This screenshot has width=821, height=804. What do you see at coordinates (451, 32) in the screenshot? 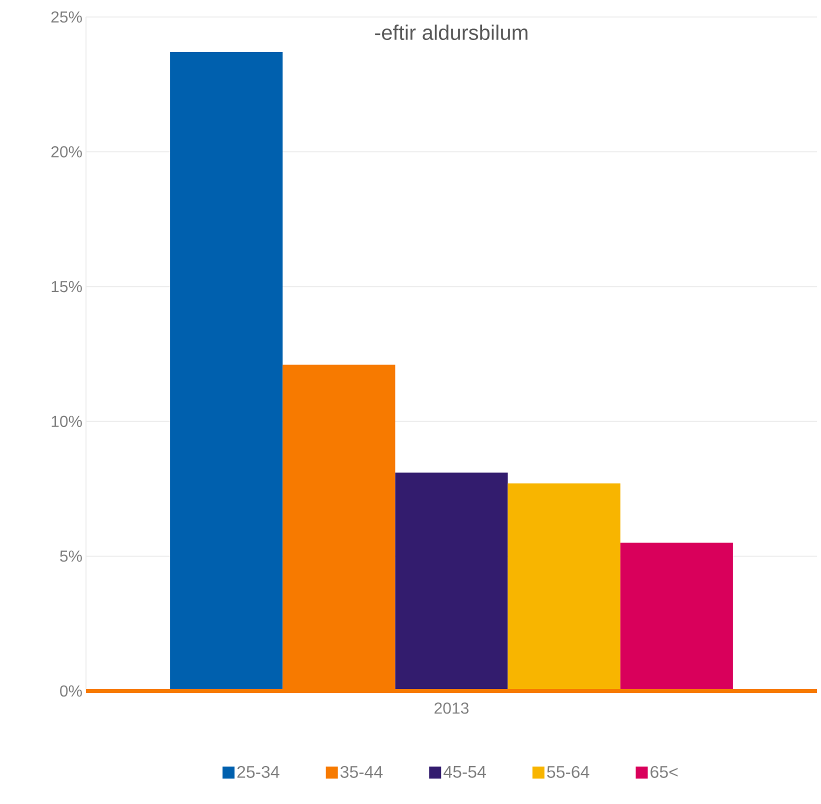
I see `chart-title: -eftir aldursbilum` at bounding box center [451, 32].